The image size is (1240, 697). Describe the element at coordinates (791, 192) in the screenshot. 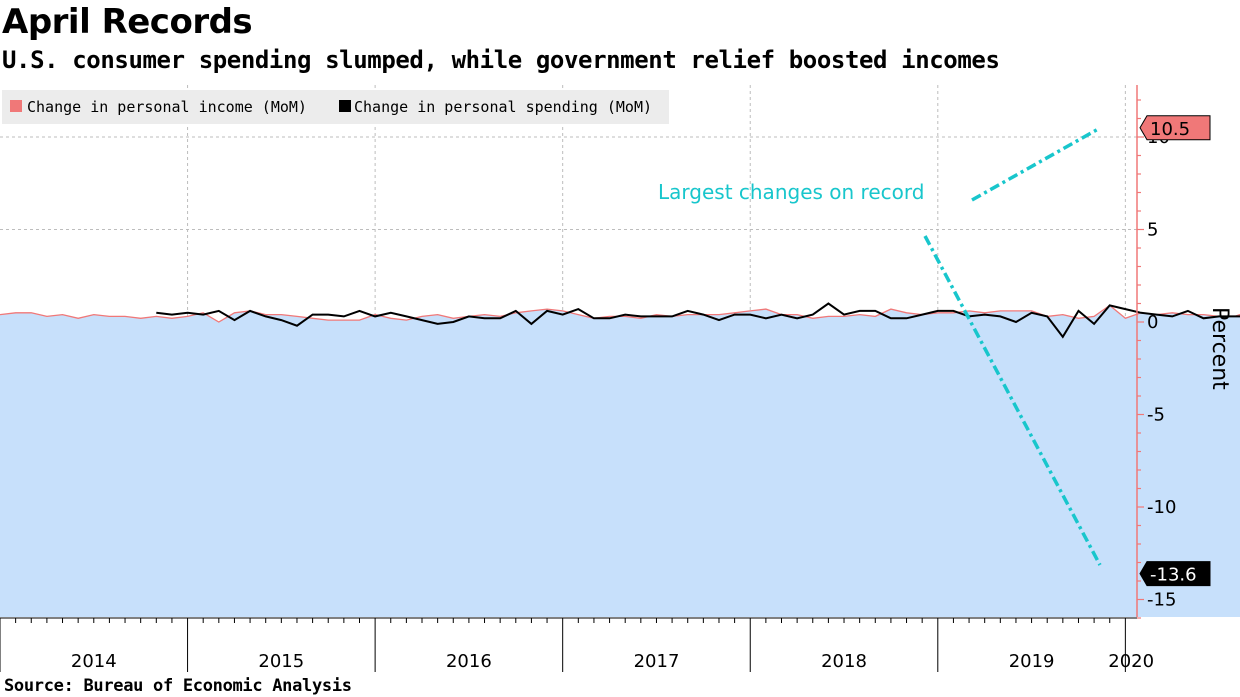

I see `annotation-label: Largest changes on record` at that location.